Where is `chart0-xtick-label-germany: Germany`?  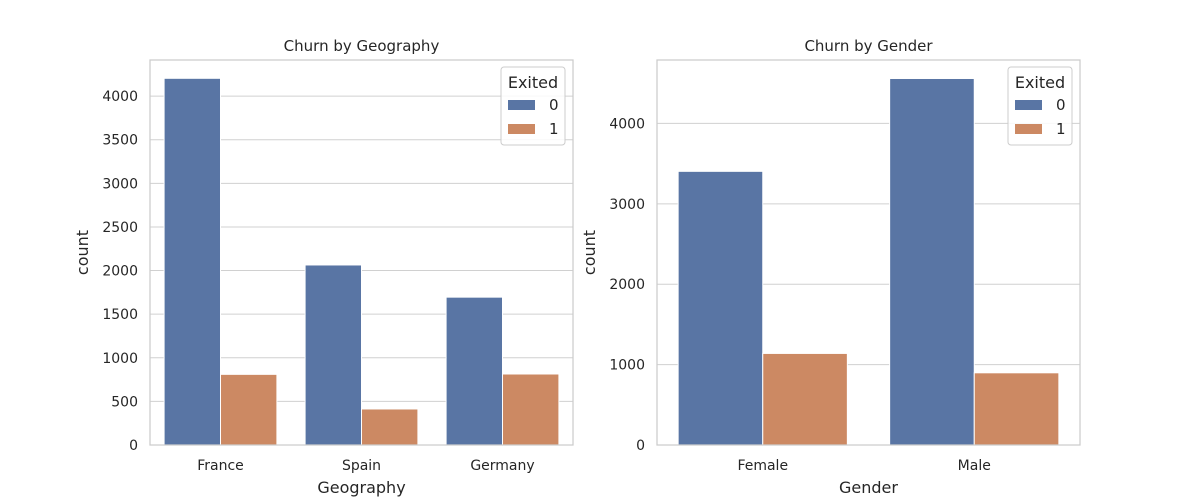
chart0-xtick-label-germany: Germany is located at coordinates (502, 466).